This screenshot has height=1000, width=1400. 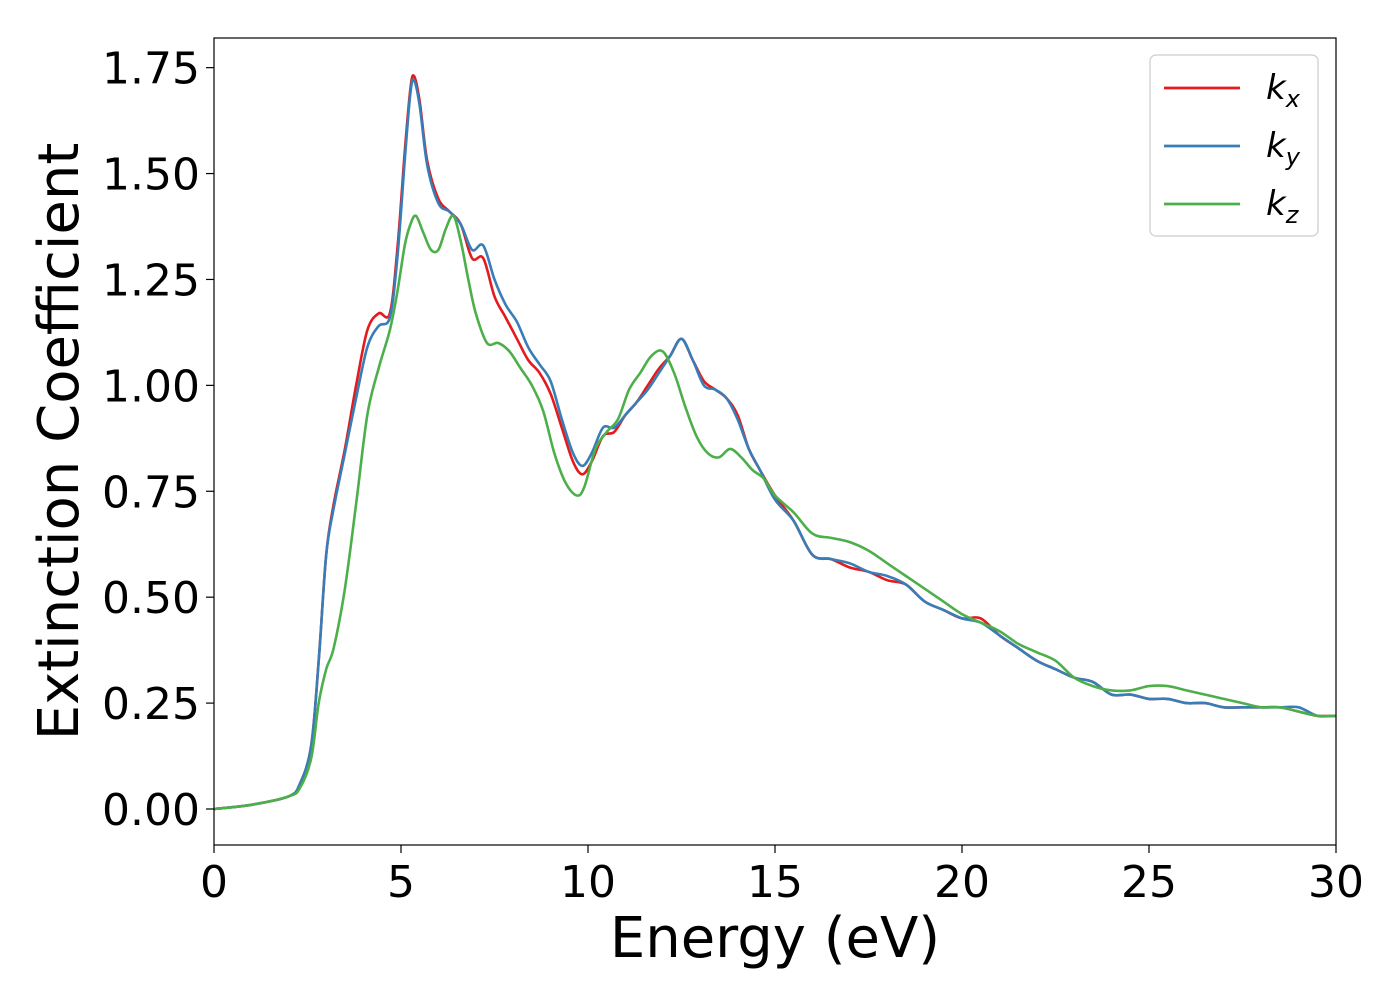 I want to click on legend-label-ky: ky, so click(x=1283, y=148).